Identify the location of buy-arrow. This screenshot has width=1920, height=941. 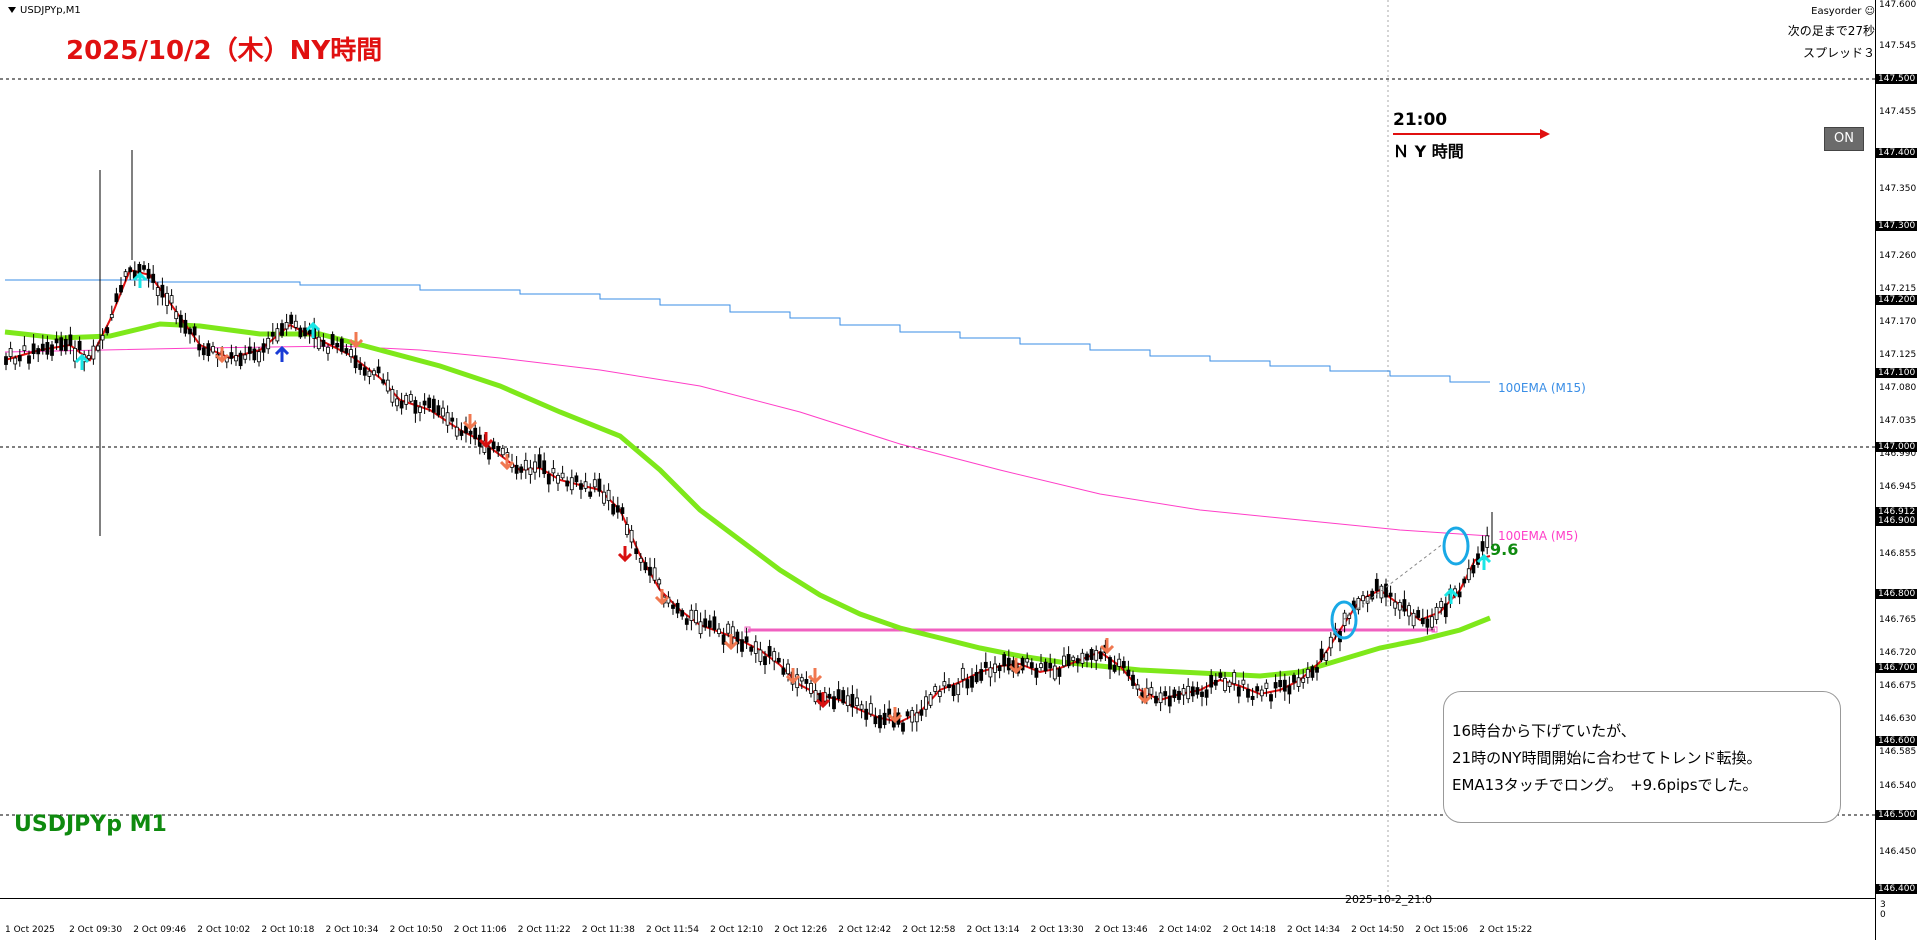
(313, 329).